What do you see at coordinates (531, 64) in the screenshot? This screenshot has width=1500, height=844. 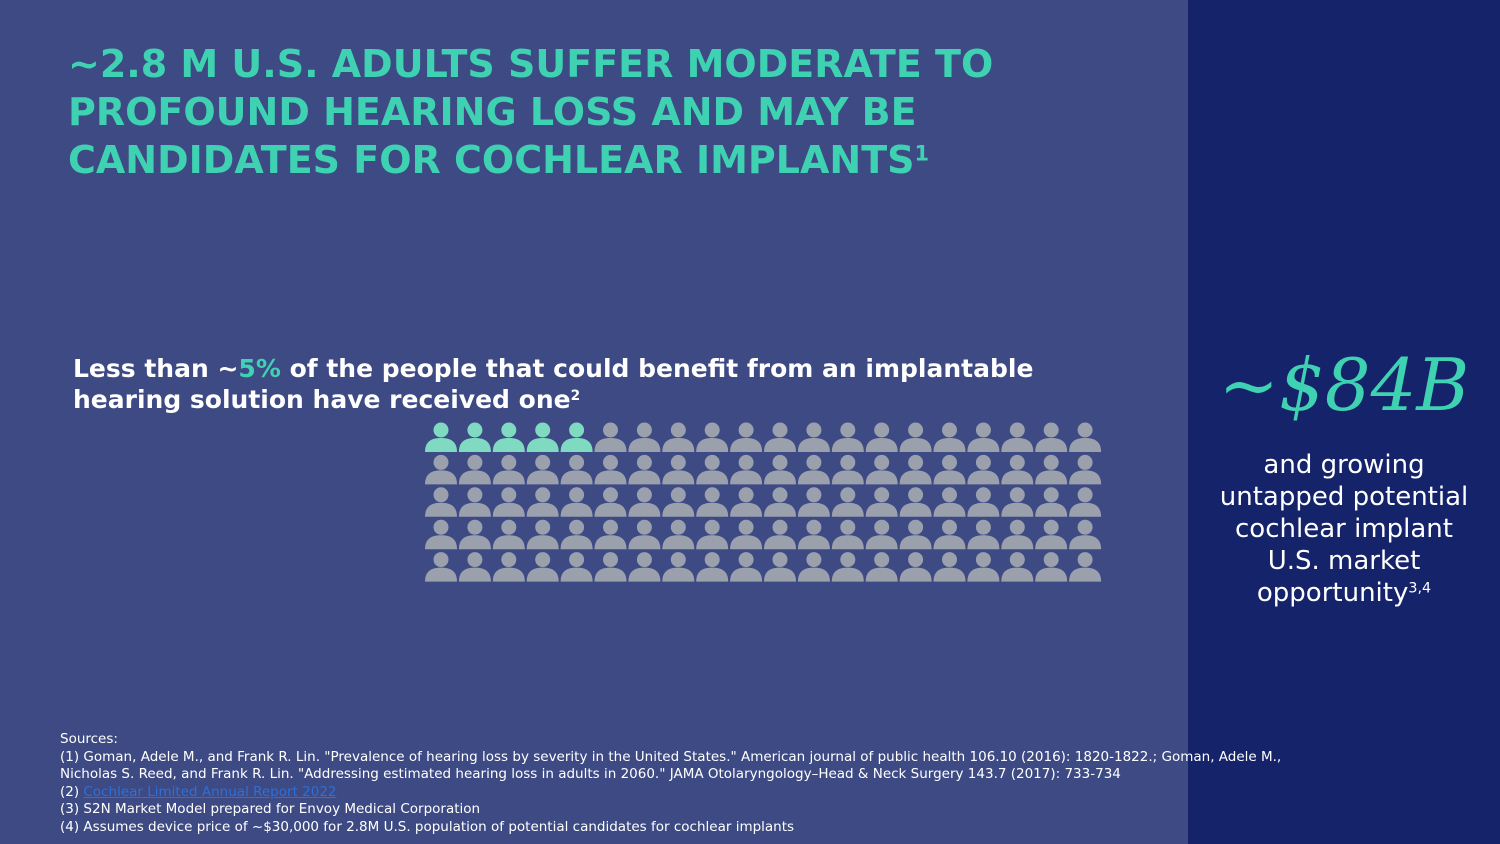 I see `title-line: ~2.8 M U.S. adults suffer moderate to` at bounding box center [531, 64].